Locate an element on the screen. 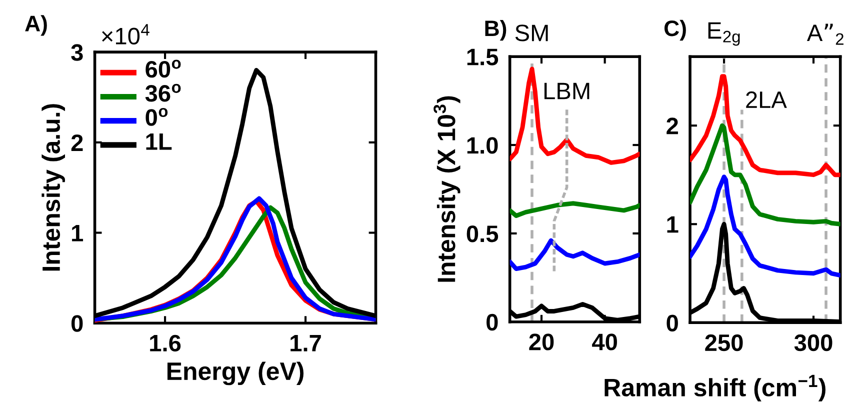  ref-line-label: SM is located at coordinates (531, 33).